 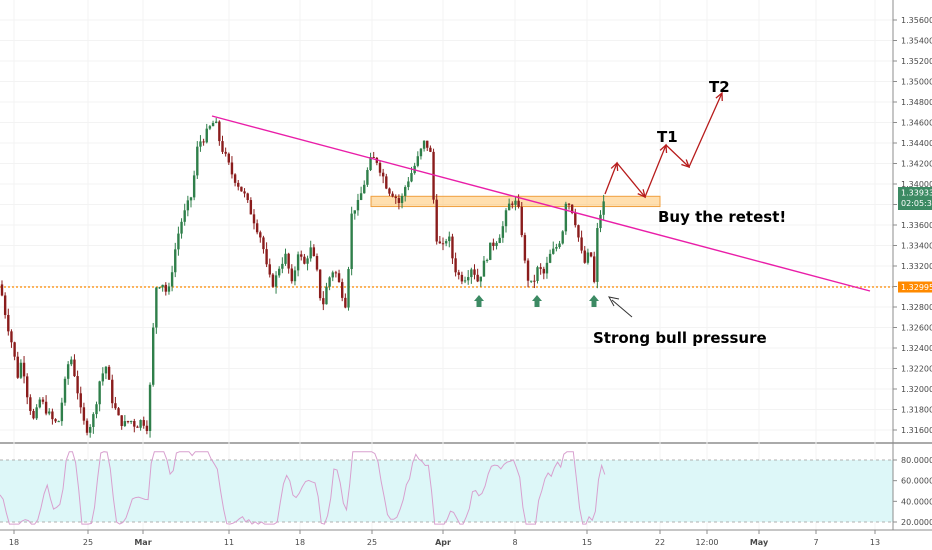 I want to click on projection, so click(x=663, y=145).